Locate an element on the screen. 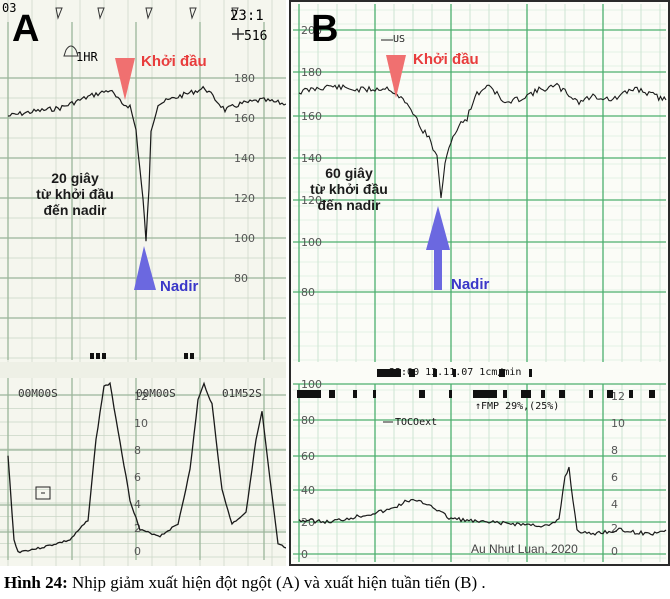 The width and height of the screenshot is (670, 599). timer-label-2: 00M00S is located at coordinates (156, 393).